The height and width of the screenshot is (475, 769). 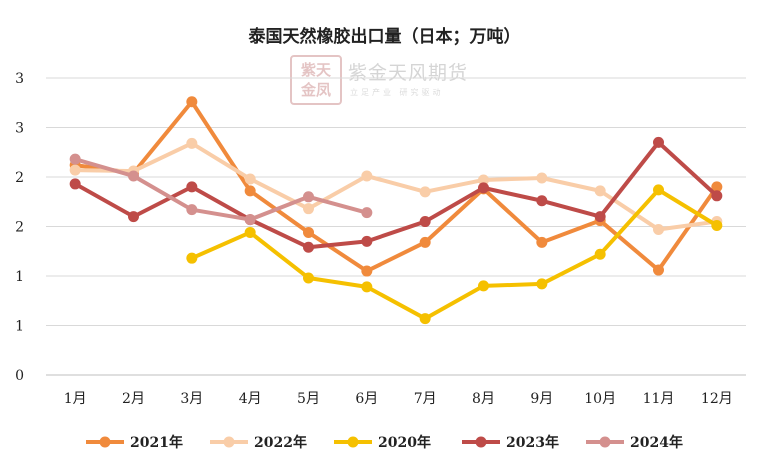 I want to click on legend-label: 2022年, so click(x=280, y=442).